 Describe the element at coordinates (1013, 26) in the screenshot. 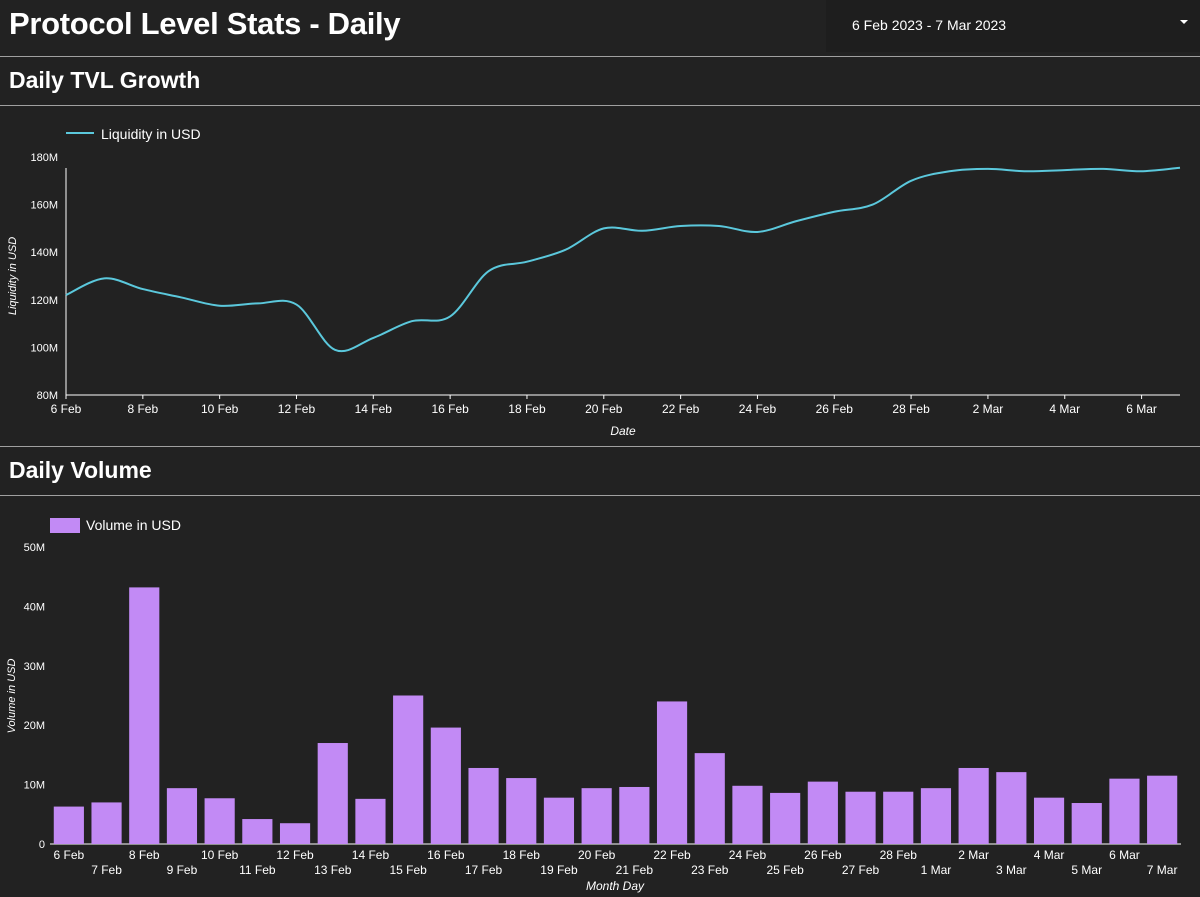

I see `date-range-picker: 6 Feb 2023 - 7 Mar 2023` at that location.